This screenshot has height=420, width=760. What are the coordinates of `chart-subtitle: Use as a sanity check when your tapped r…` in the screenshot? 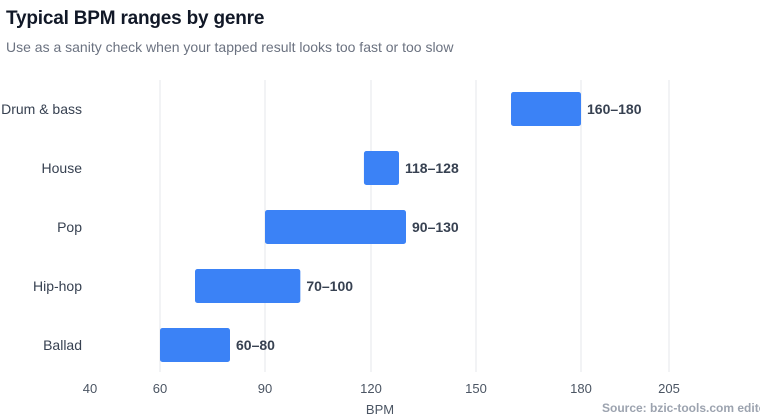 It's located at (230, 47).